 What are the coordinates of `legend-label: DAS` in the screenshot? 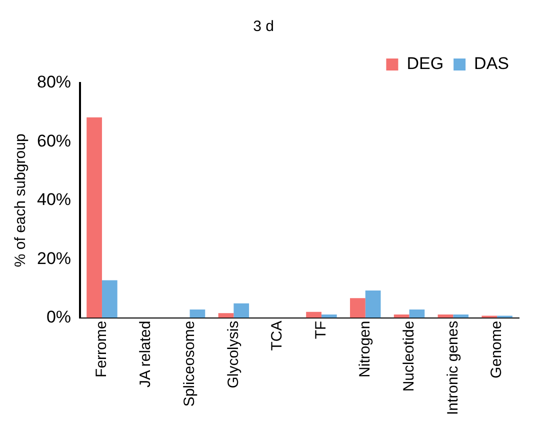 It's located at (492, 64).